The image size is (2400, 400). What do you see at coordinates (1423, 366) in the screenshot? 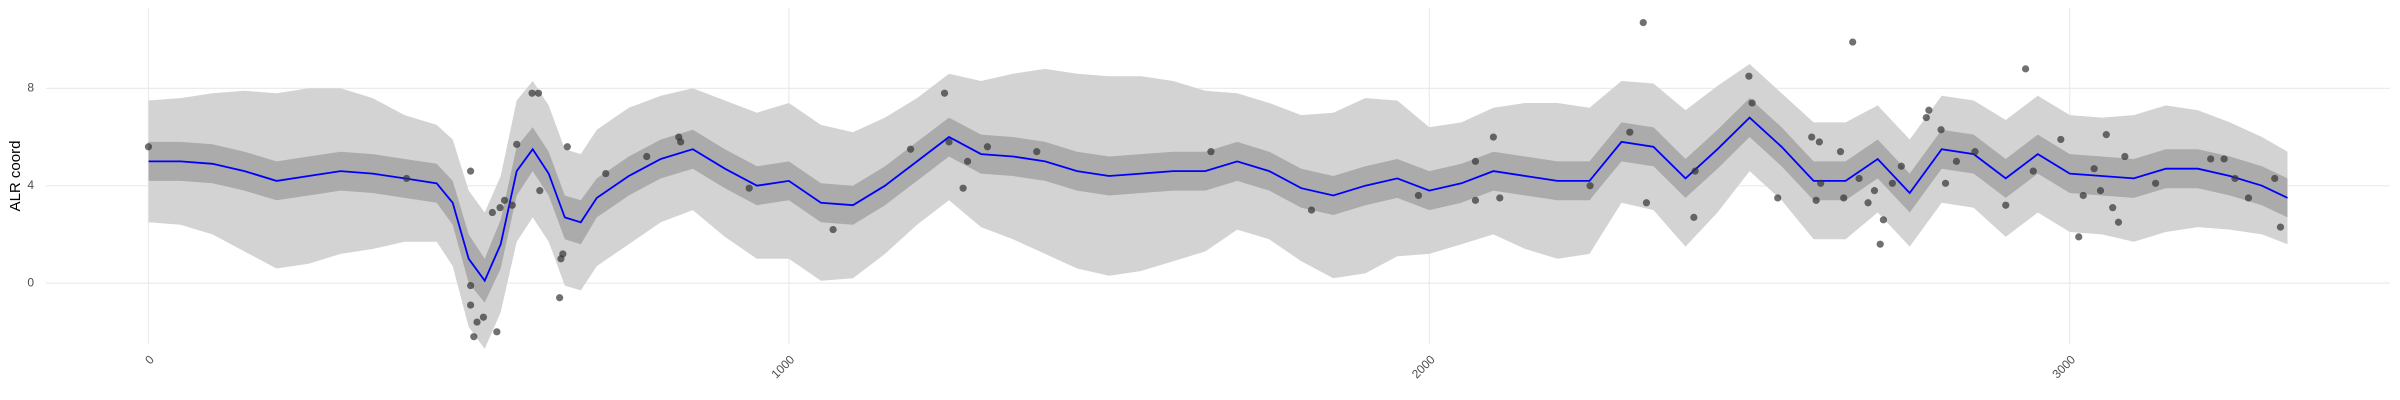
I see `x-tick-label: 2000` at bounding box center [1423, 366].